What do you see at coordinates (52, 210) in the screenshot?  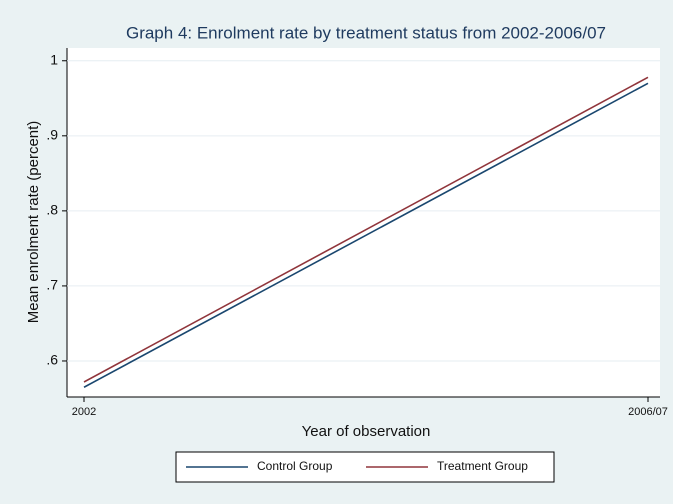 I see `y-tick-label: .8` at bounding box center [52, 210].